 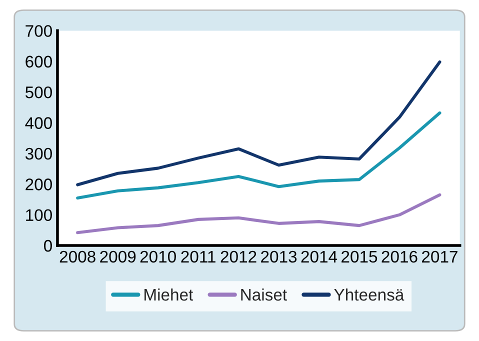 I want to click on y-tick-label: 400, so click(x=38, y=123).